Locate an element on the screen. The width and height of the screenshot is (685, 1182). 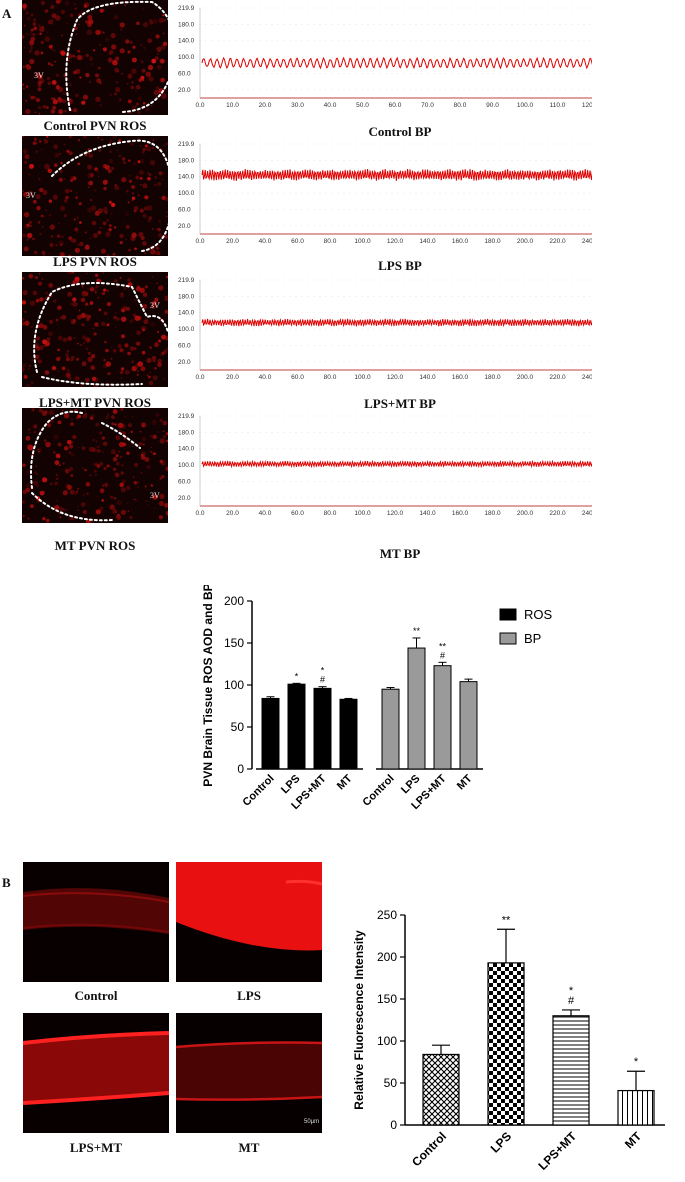
bar-fluorescence-lps-mt is located at coordinates (571, 1070).